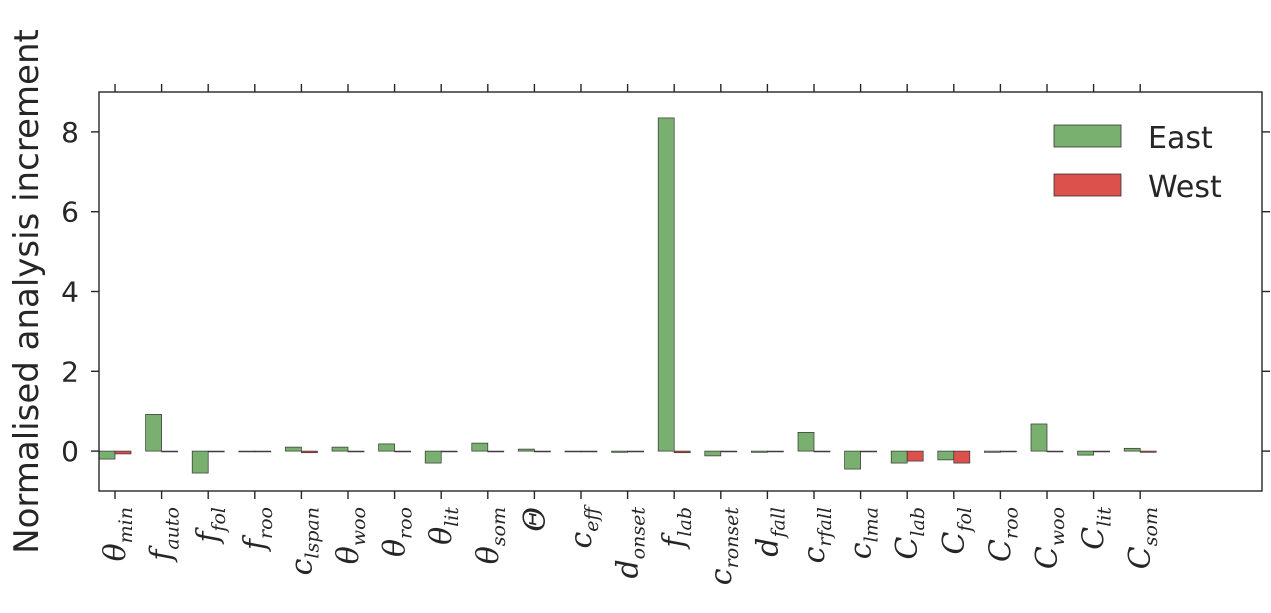 The height and width of the screenshot is (613, 1271). What do you see at coordinates (1142, 538) in the screenshot?
I see `x-tick-label: Csom` at bounding box center [1142, 538].